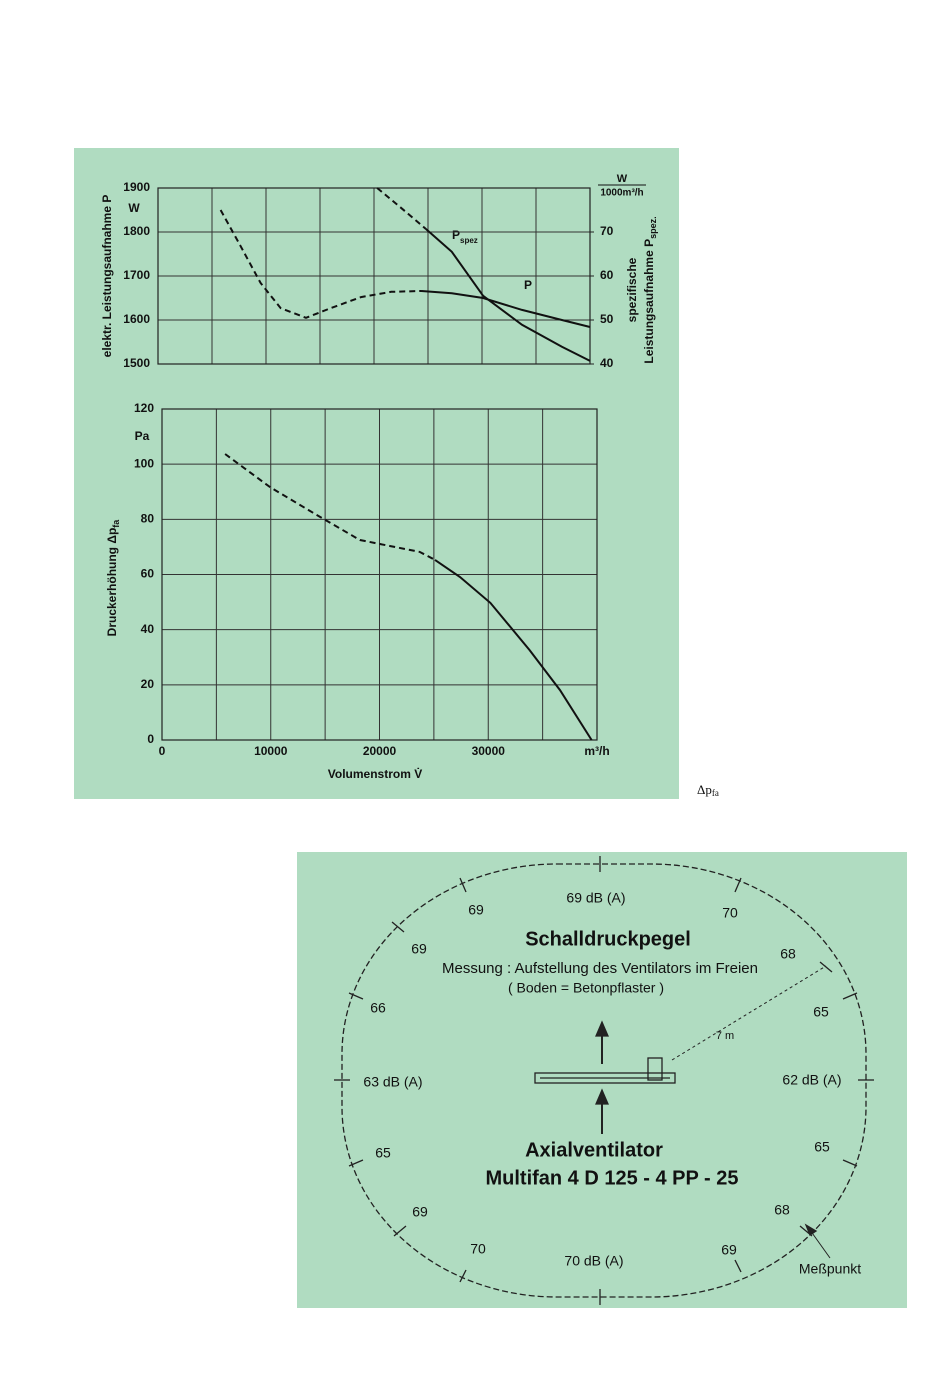 The width and height of the screenshot is (950, 1375). What do you see at coordinates (649, 301) in the screenshot?
I see `y2-axis-label-main: Leistungsaufnahme P` at bounding box center [649, 301].